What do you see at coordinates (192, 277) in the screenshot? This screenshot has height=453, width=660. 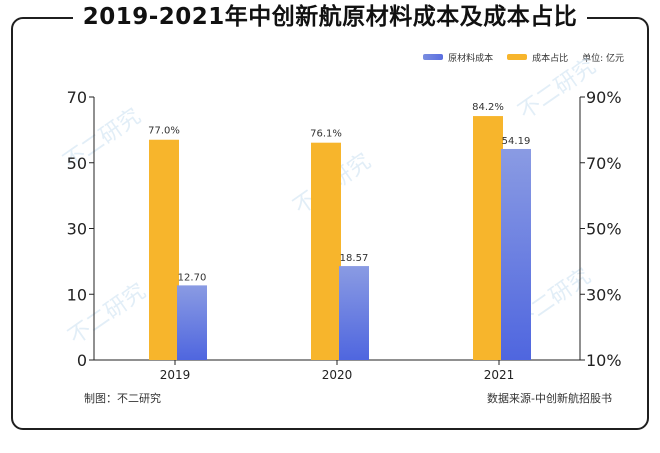 I see `data-label-material-2019: 12.70` at bounding box center [192, 277].